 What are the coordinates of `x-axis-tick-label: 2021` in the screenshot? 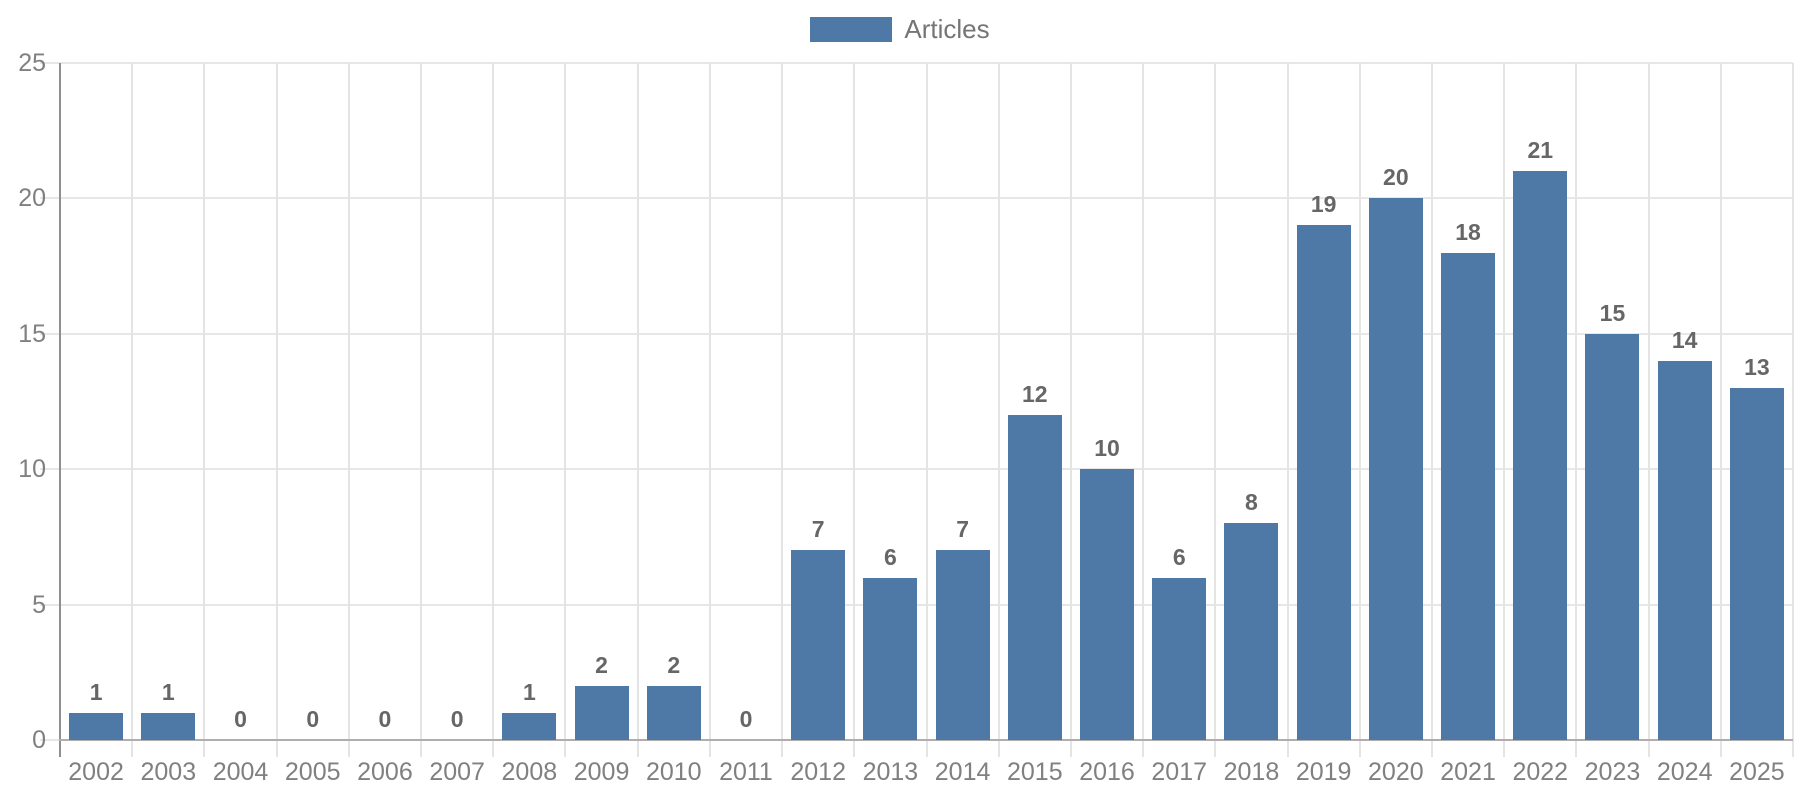 It's located at (1468, 772).